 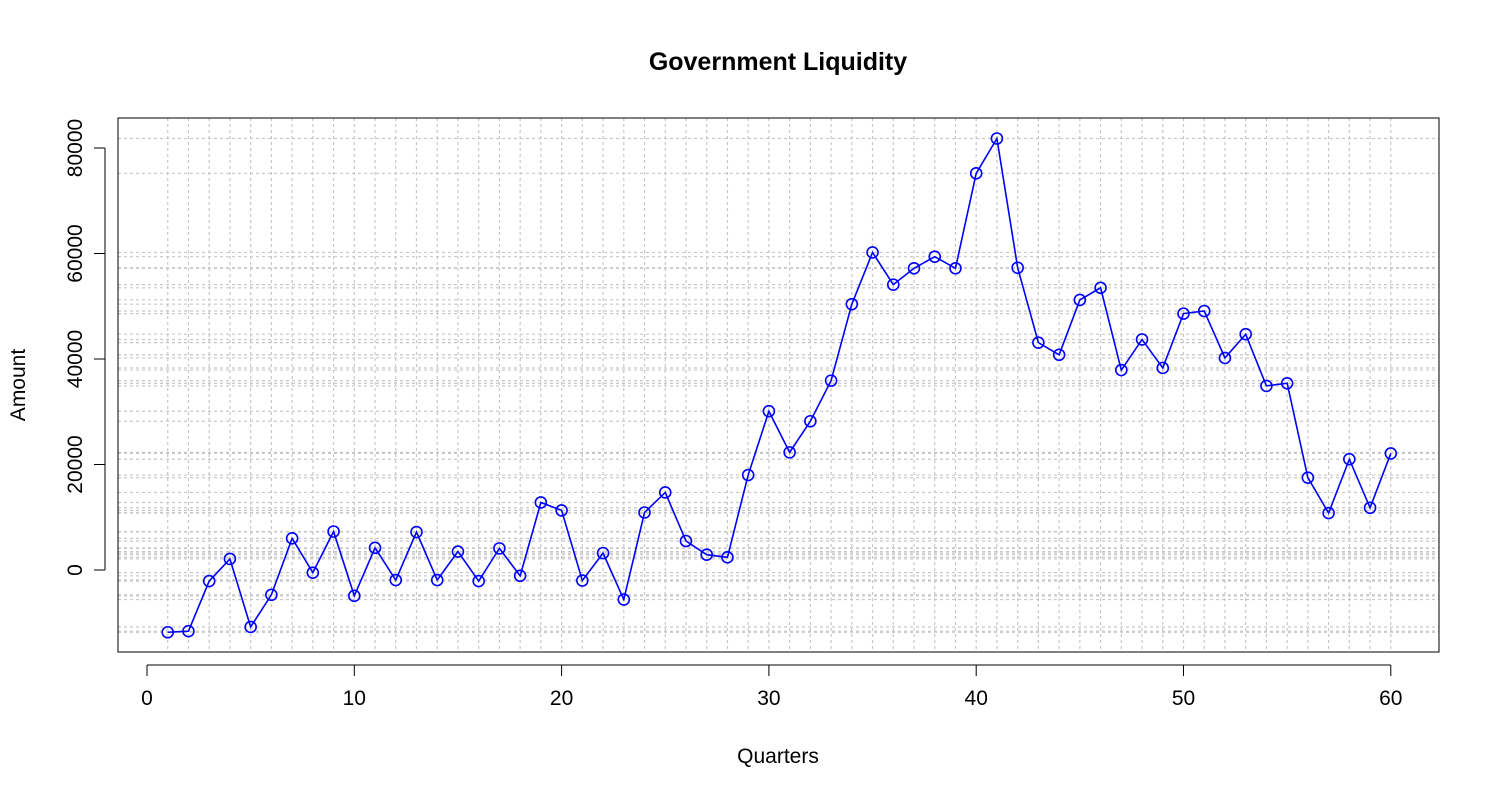 What do you see at coordinates (778, 62) in the screenshot?
I see `chart-title: Government Liquidity` at bounding box center [778, 62].